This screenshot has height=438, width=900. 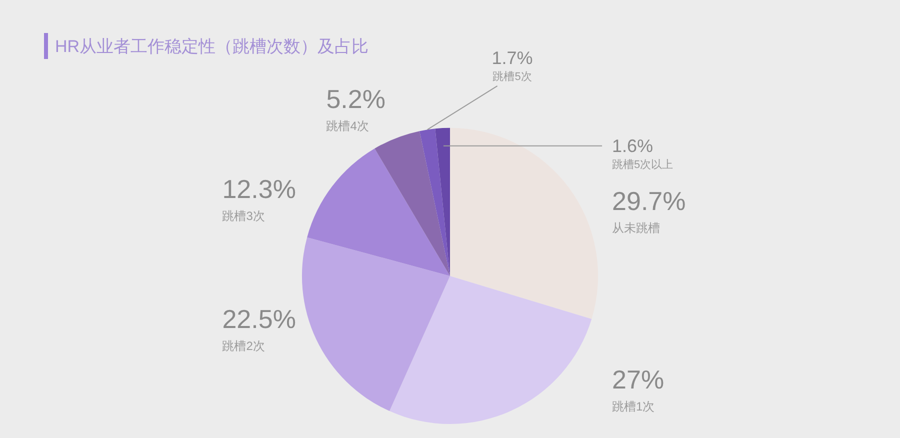 I want to click on value-label: 1.6%, so click(x=633, y=146).